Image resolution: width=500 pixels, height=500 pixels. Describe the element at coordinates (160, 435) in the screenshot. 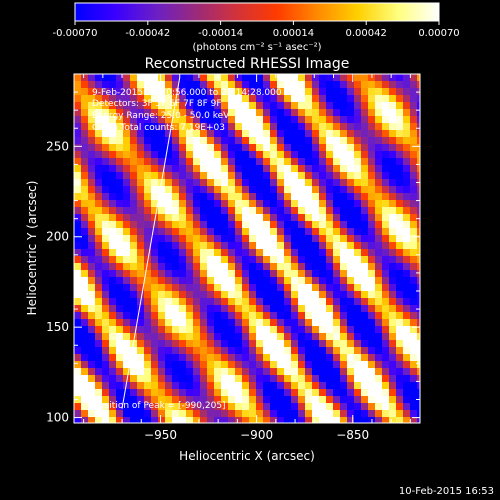

I see `x-tick-label: −950` at that location.